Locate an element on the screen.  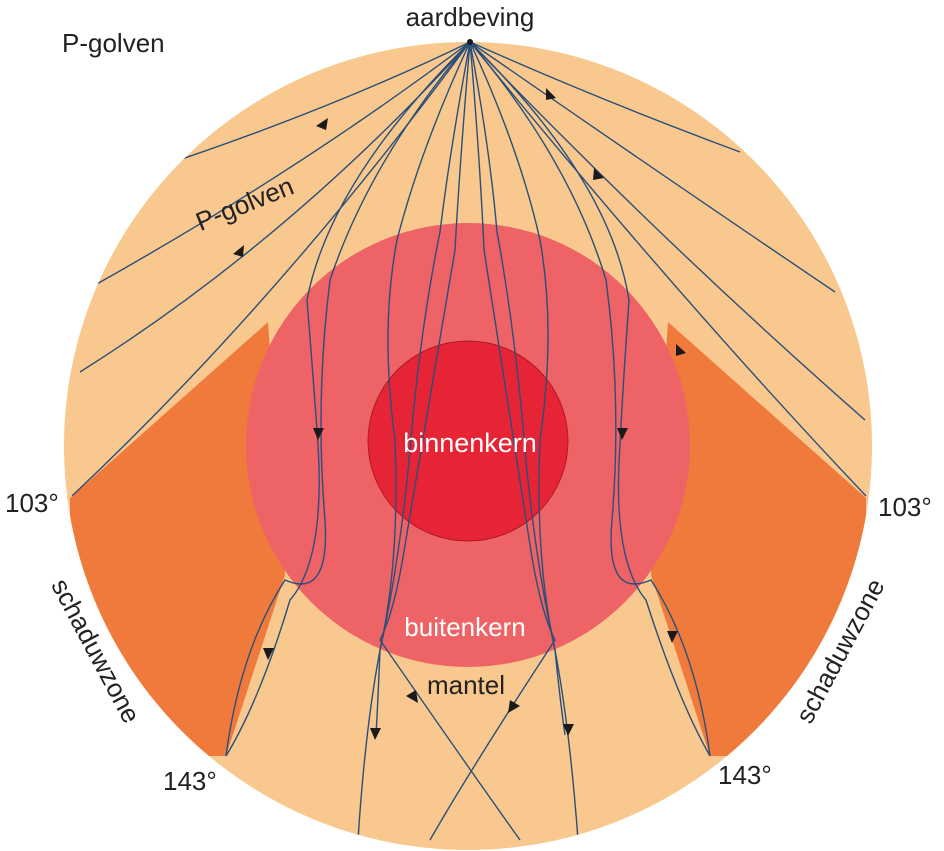
corner-title-label: P-golven is located at coordinates (113, 43).